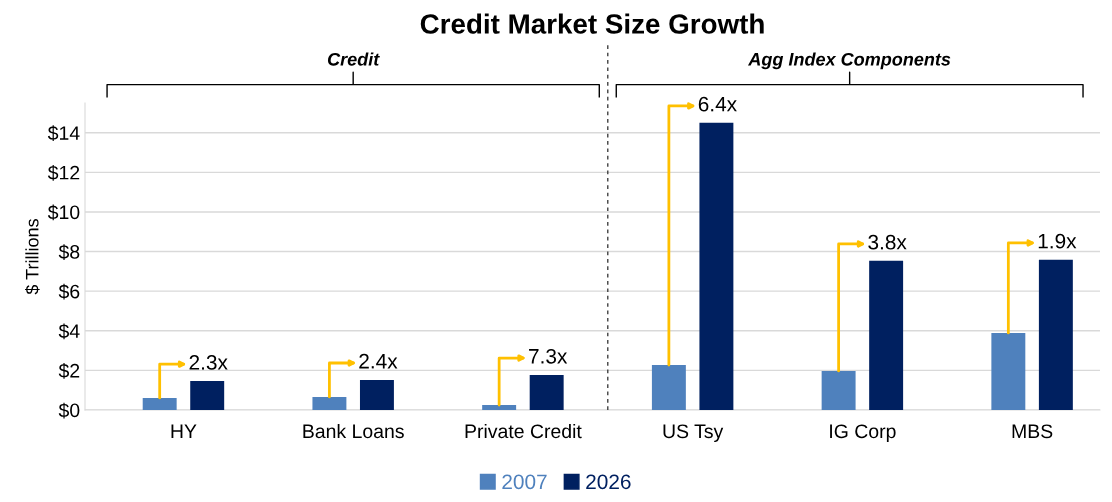 Image resolution: width=1112 pixels, height=502 pixels. I want to click on x-tick-label: Bank Loans, so click(353, 431).